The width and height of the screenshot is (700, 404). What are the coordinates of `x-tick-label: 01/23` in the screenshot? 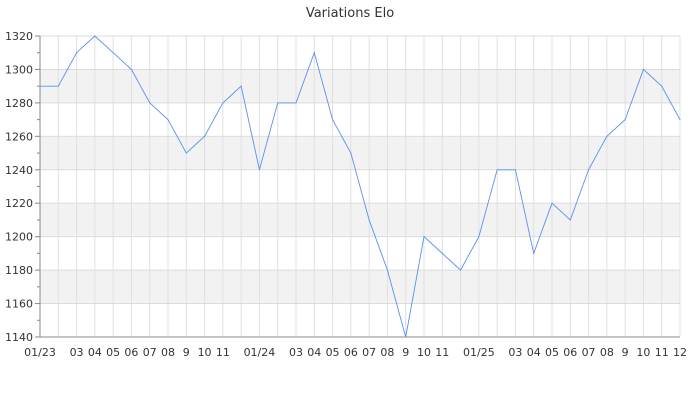 It's located at (40, 352).